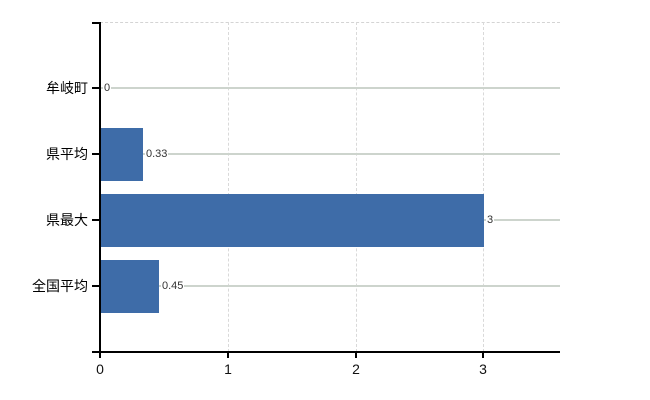 This screenshot has height=400, width=650. What do you see at coordinates (100, 369) in the screenshot?
I see `x-tick-label-0: 0` at bounding box center [100, 369].